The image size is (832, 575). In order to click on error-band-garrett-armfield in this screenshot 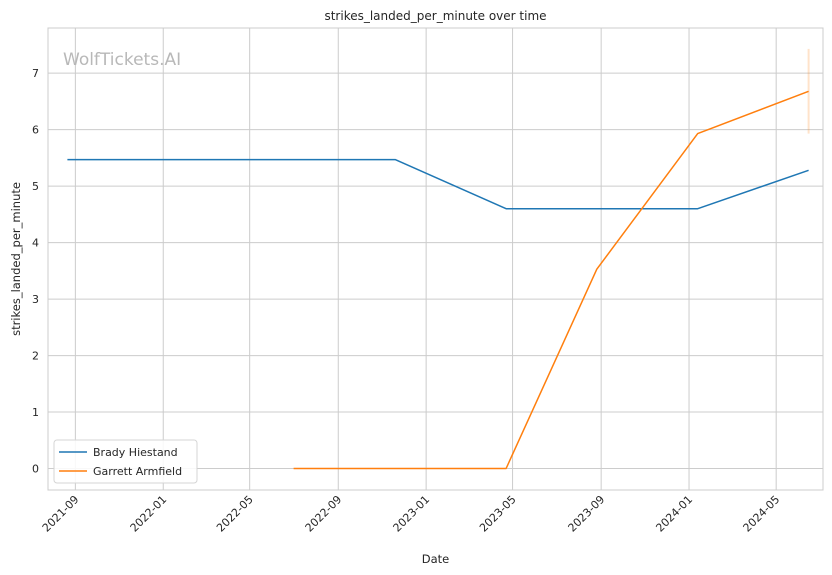, I will do `click(808, 91)`.